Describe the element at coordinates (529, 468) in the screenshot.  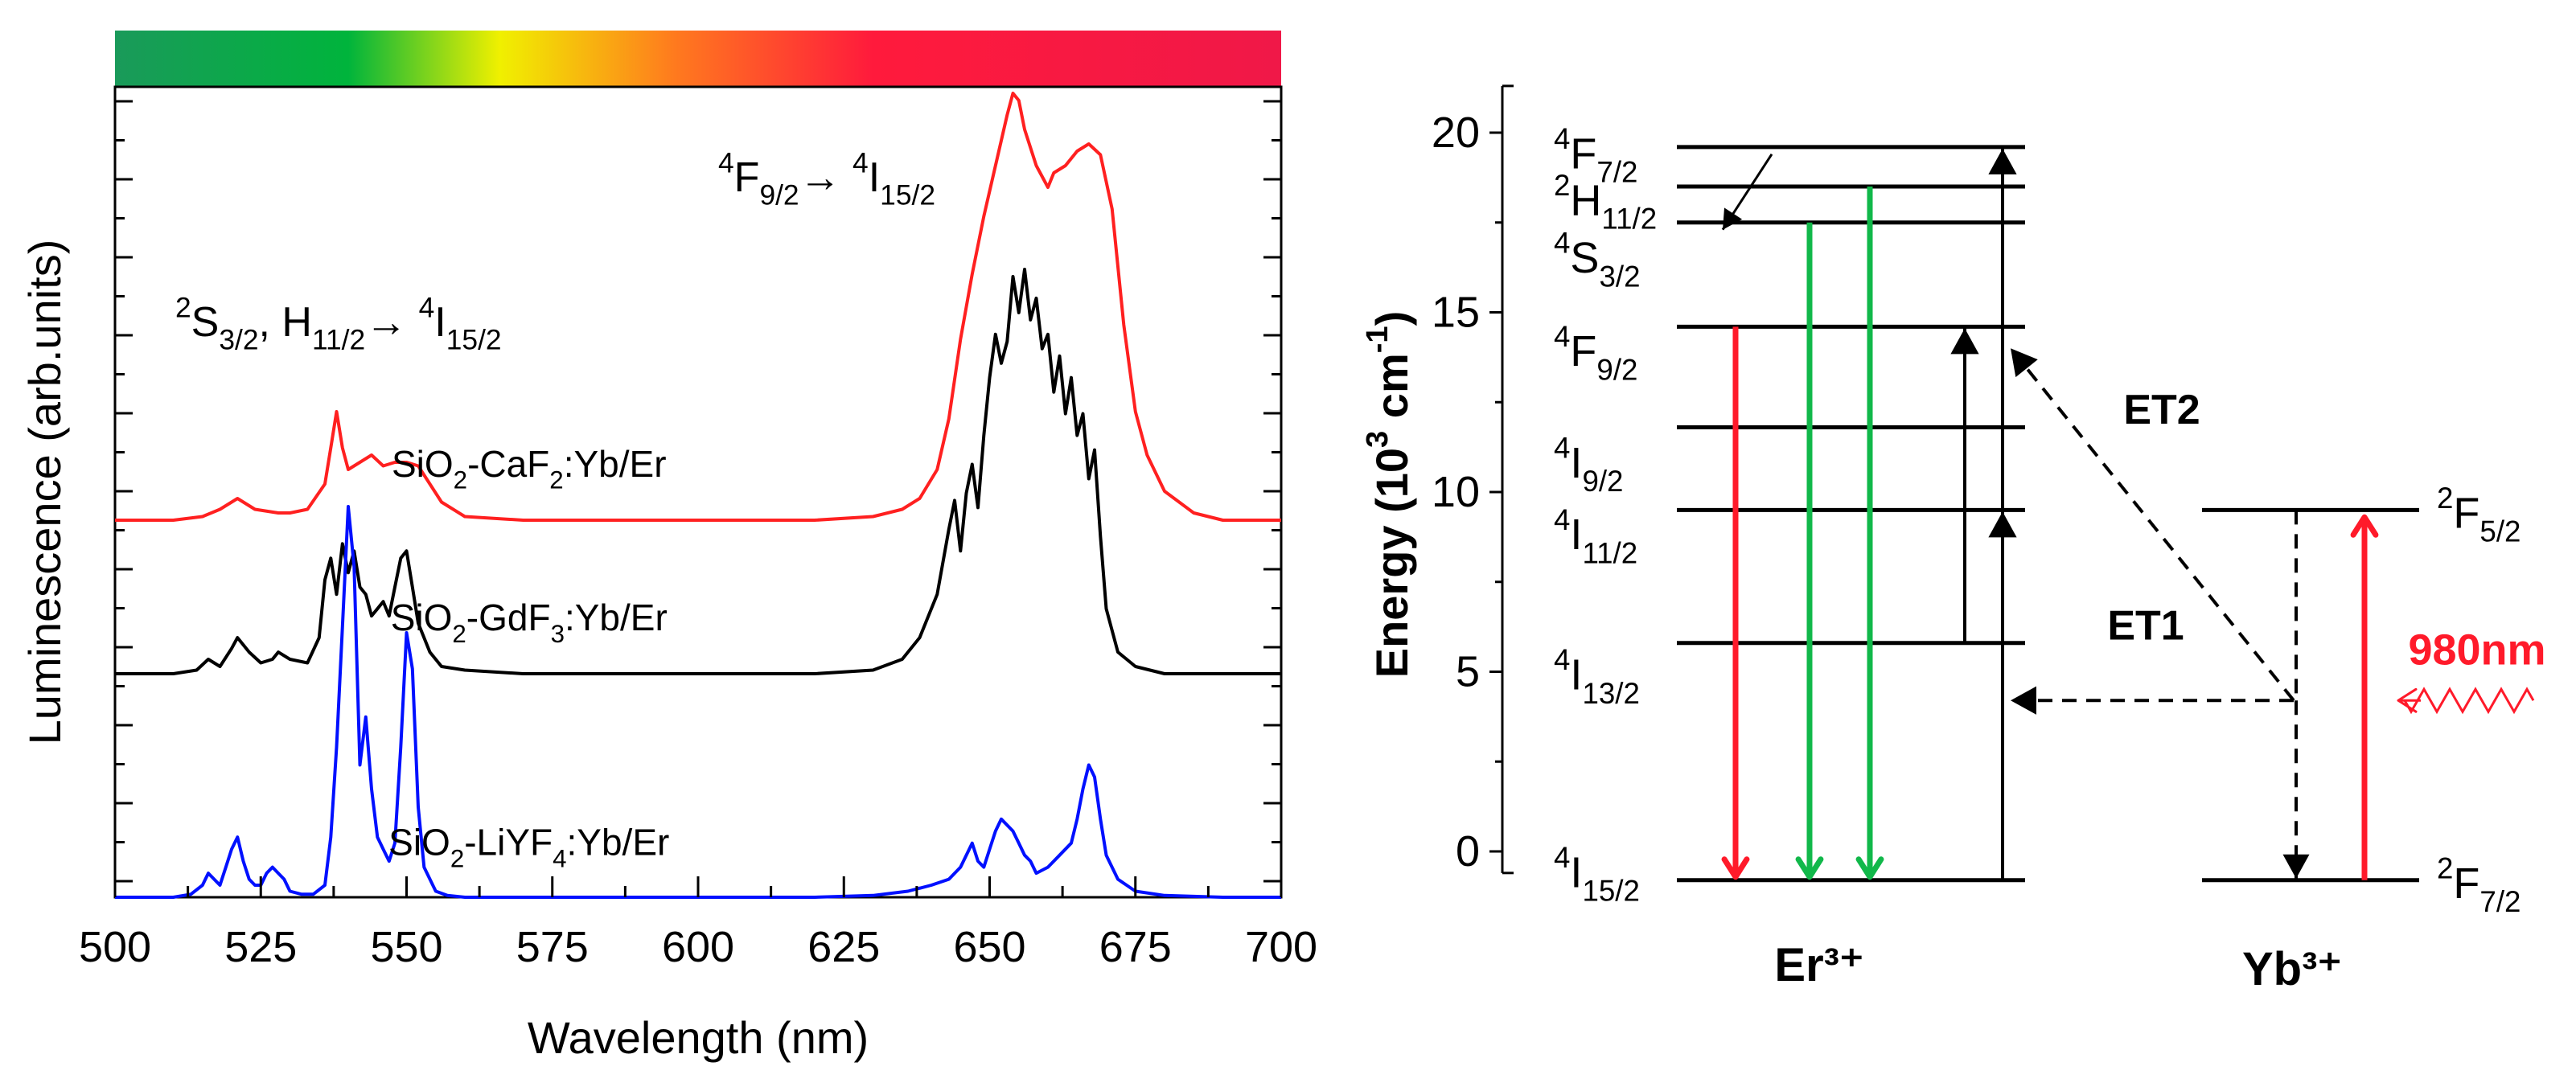
I see `series-label-red: SiO2-CaF2:Yb/Er` at that location.